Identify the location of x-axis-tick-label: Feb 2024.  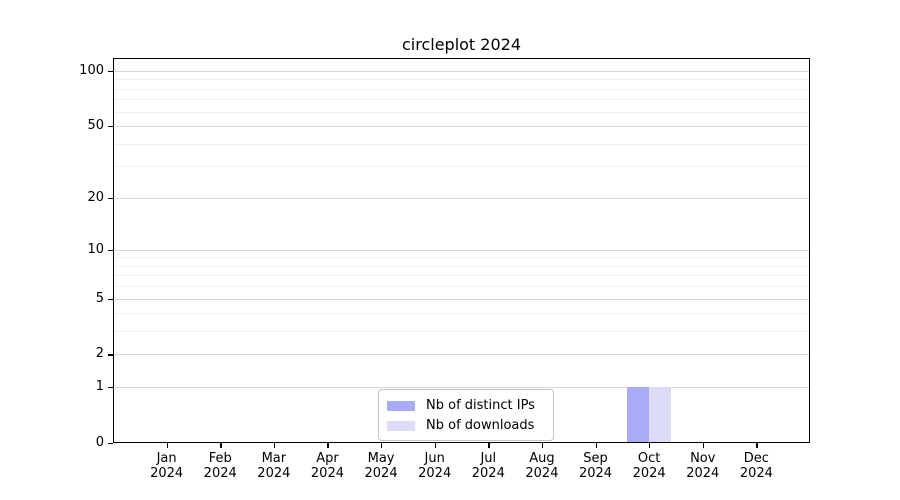
(220, 466).